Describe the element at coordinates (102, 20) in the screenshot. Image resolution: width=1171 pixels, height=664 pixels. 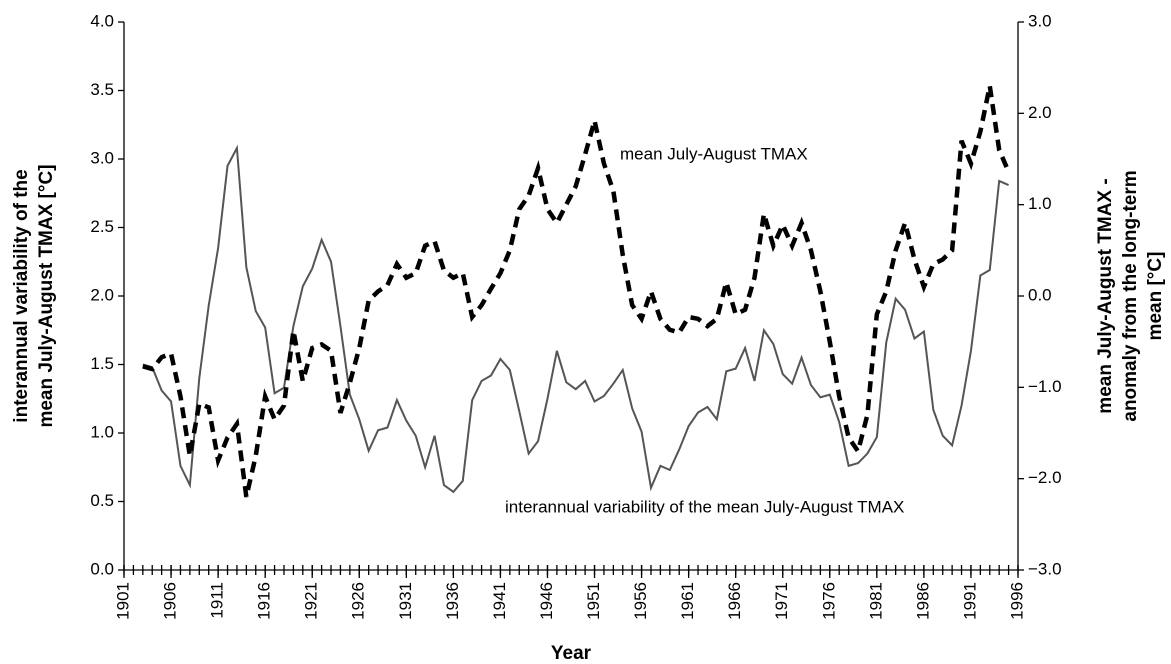
I see `y-tick-label: 4.0` at that location.